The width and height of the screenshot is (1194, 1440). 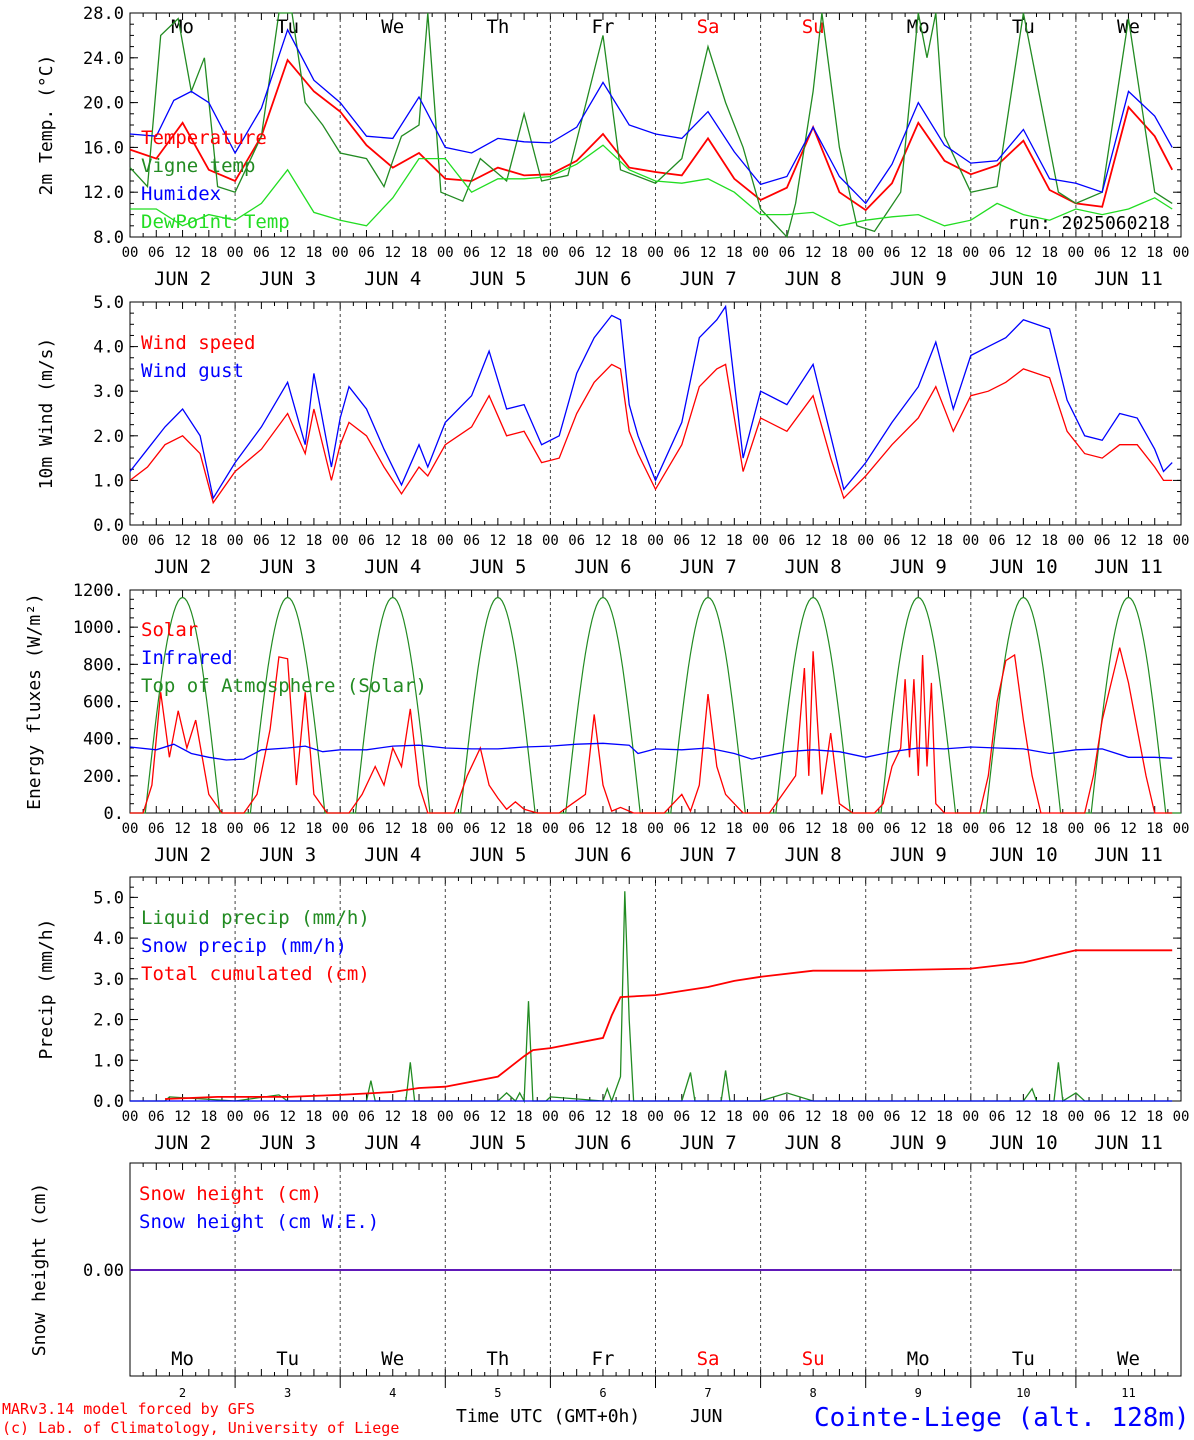 What do you see at coordinates (103, 193) in the screenshot?
I see `y-tick-label: 12.0` at bounding box center [103, 193].